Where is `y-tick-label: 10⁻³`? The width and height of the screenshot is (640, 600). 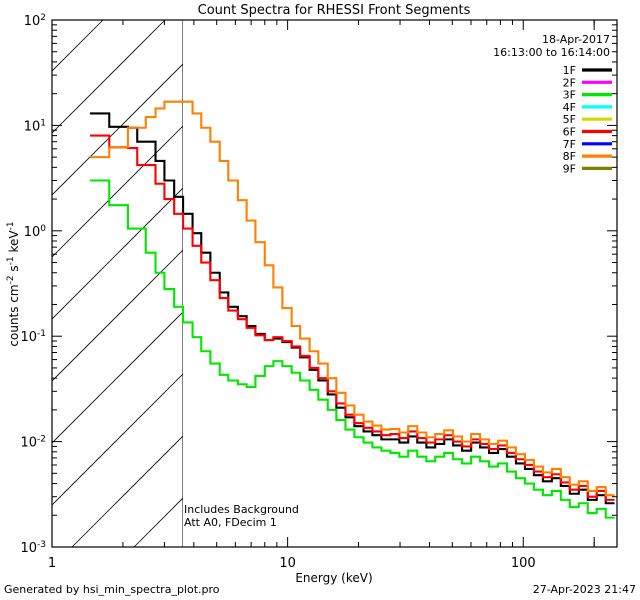
y-tick-label: 10⁻³ is located at coordinates (33, 548).